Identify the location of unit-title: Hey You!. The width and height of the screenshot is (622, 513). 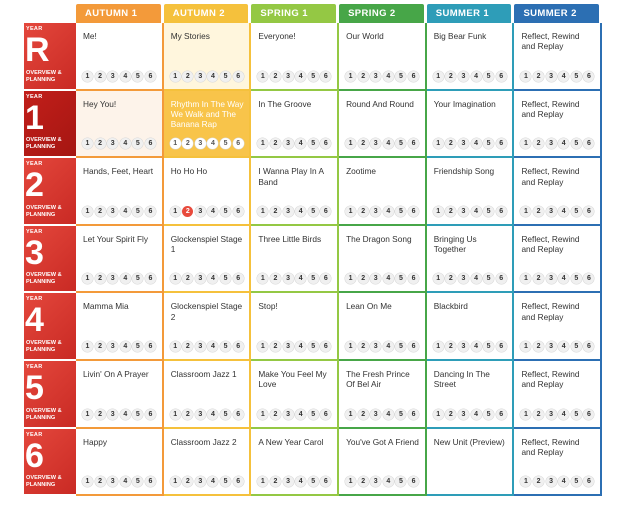
(100, 103).